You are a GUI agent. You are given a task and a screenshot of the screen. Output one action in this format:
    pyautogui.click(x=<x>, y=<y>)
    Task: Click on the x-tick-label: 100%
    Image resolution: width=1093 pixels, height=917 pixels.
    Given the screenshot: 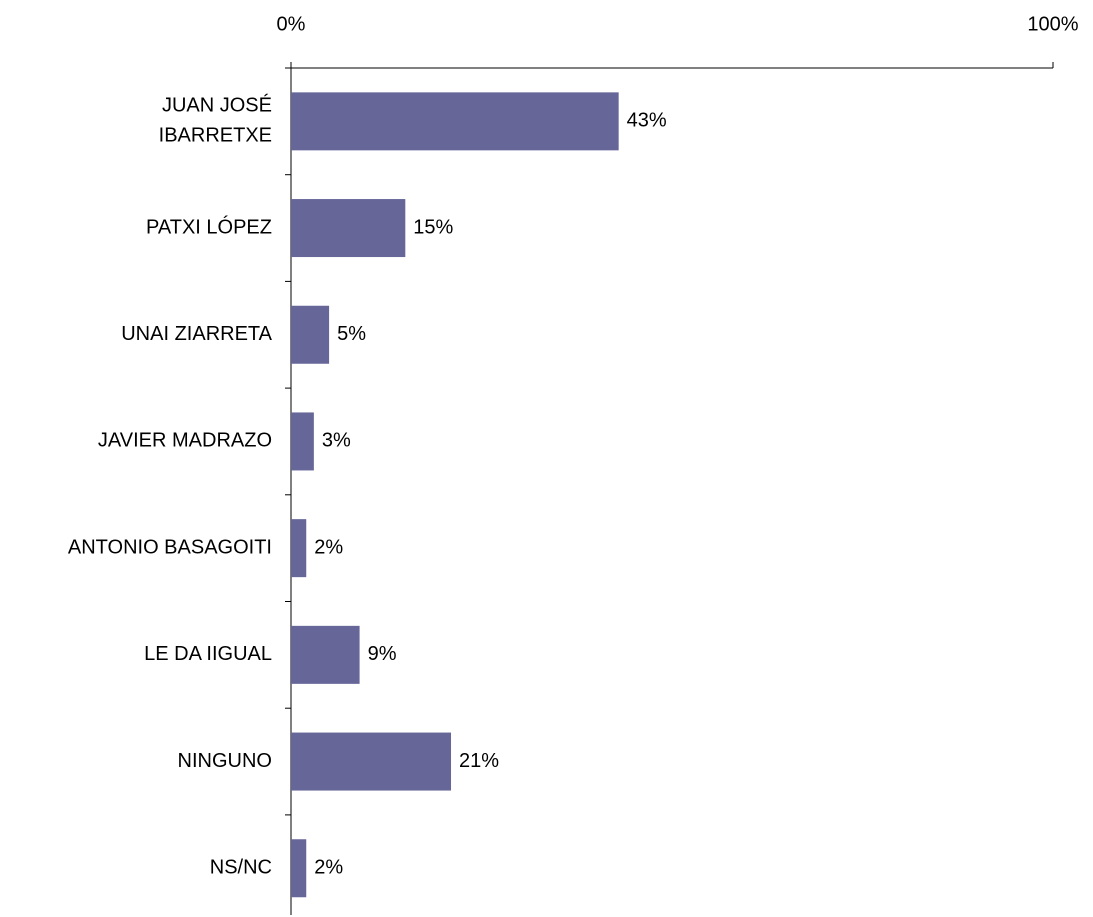 What is the action you would take?
    pyautogui.click(x=1052, y=24)
    